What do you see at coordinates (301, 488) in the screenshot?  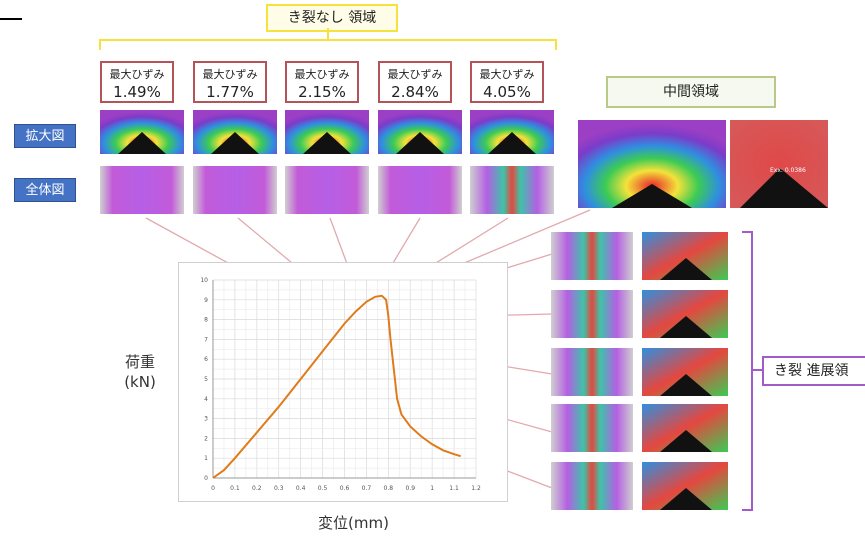 I see `x-tick-label: 0.4` at bounding box center [301, 488].